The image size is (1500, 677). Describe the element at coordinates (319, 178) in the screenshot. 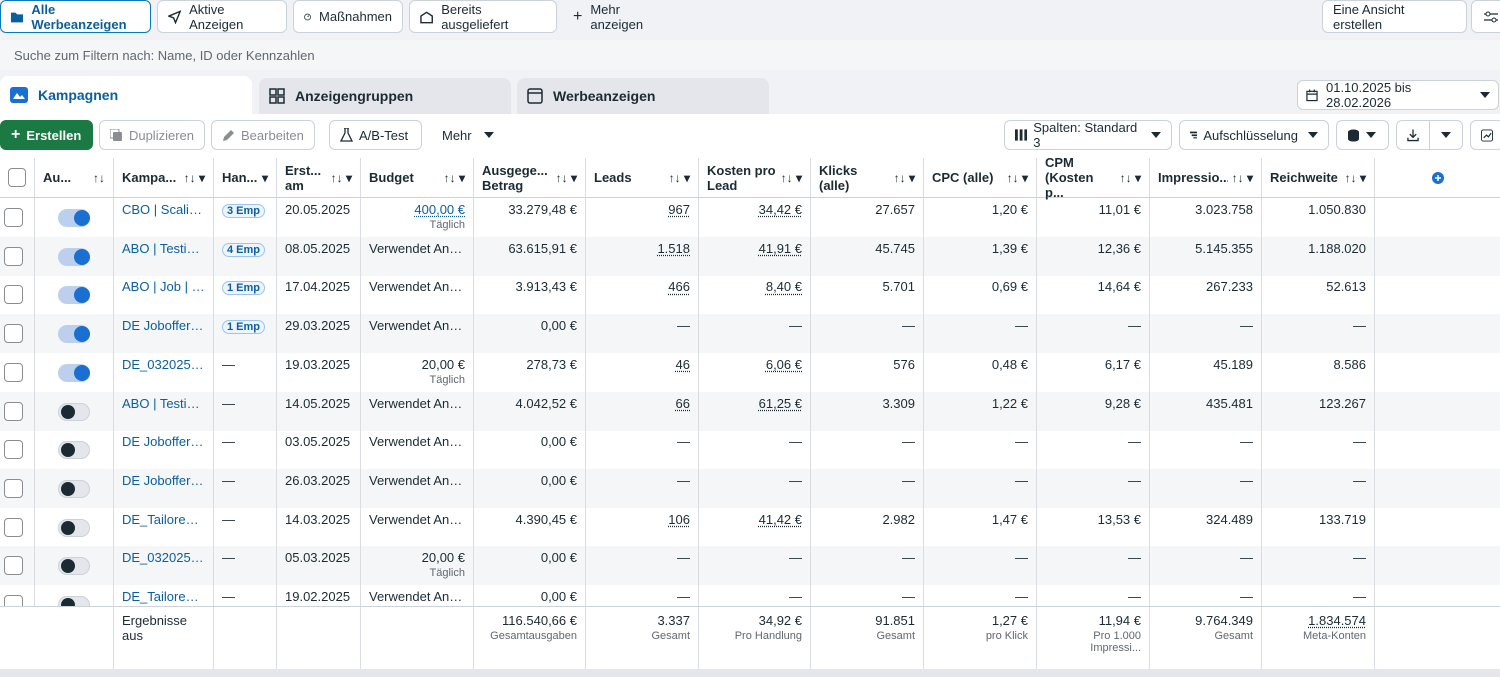

I see `column-header-created: Erst... am ↑↓ ▾` at that location.